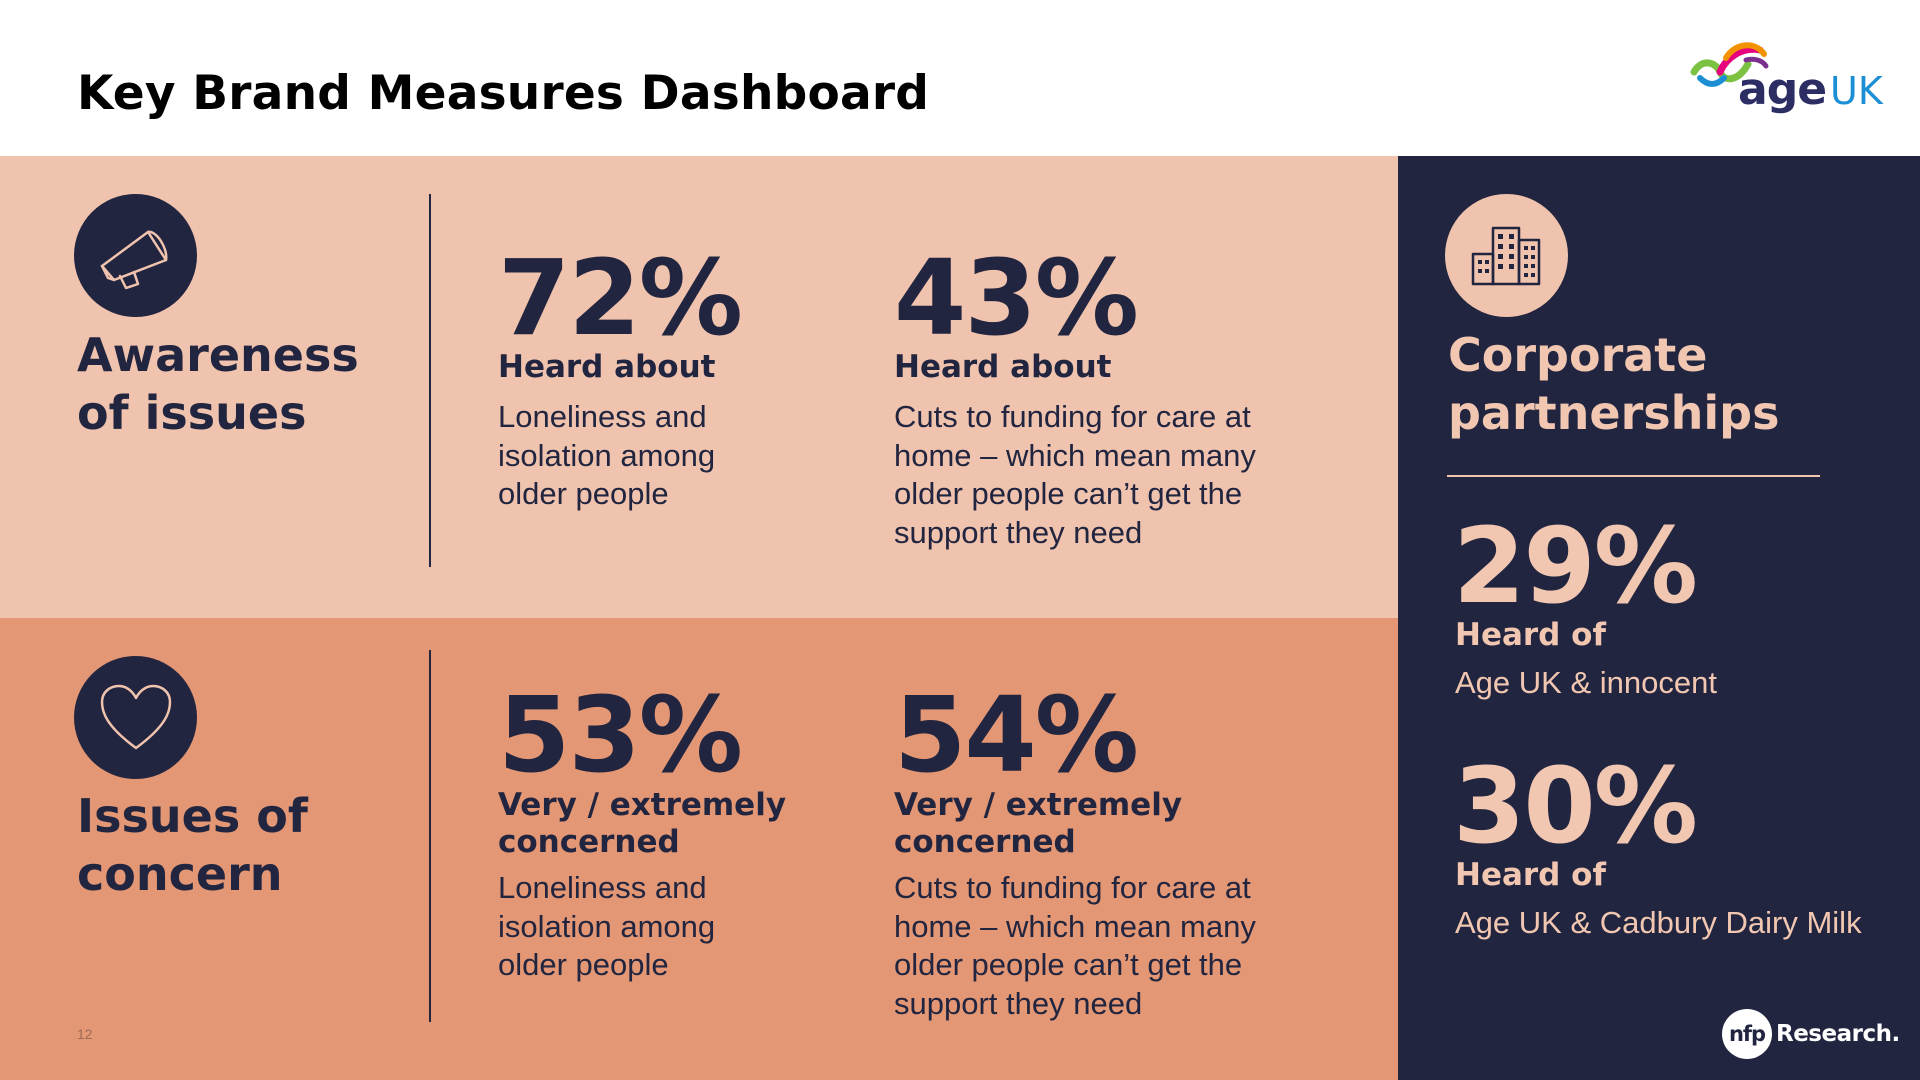  What do you see at coordinates (620, 735) in the screenshot?
I see `stat-value: 53%` at bounding box center [620, 735].